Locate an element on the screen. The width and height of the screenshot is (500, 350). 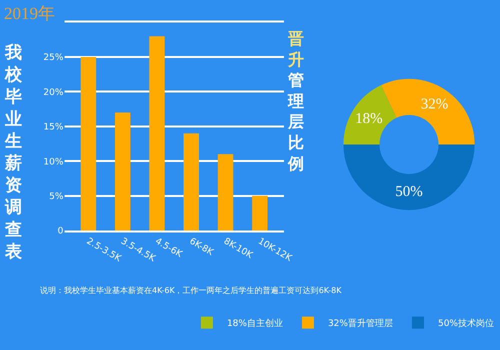
legend-label: 32%晋升管理层 is located at coordinates (360, 324).